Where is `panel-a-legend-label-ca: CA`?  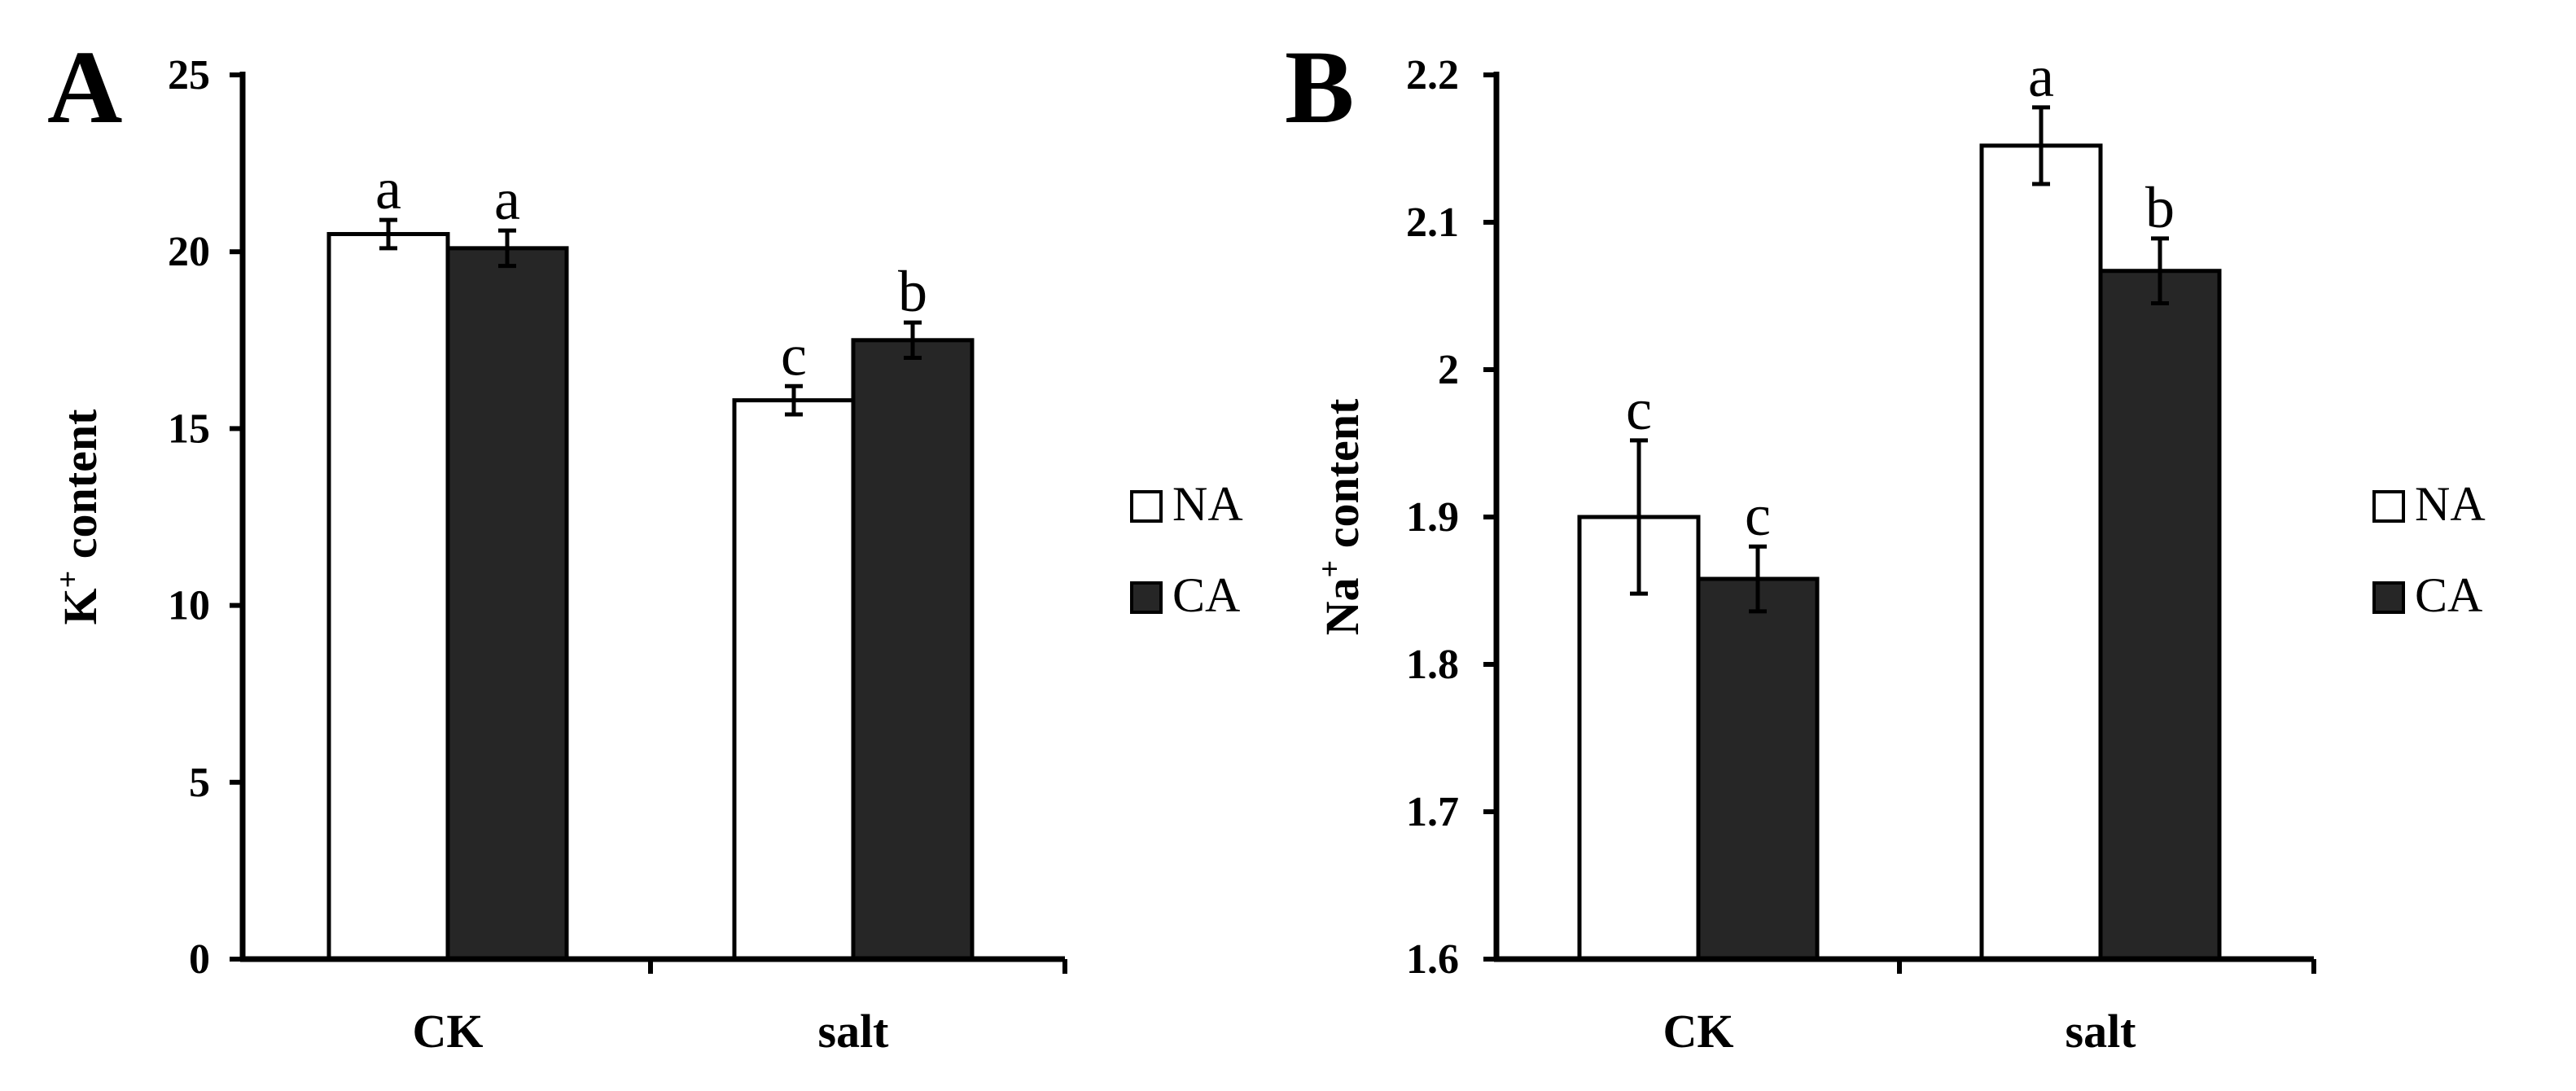 panel-a-legend-label-ca: CA is located at coordinates (1206, 595).